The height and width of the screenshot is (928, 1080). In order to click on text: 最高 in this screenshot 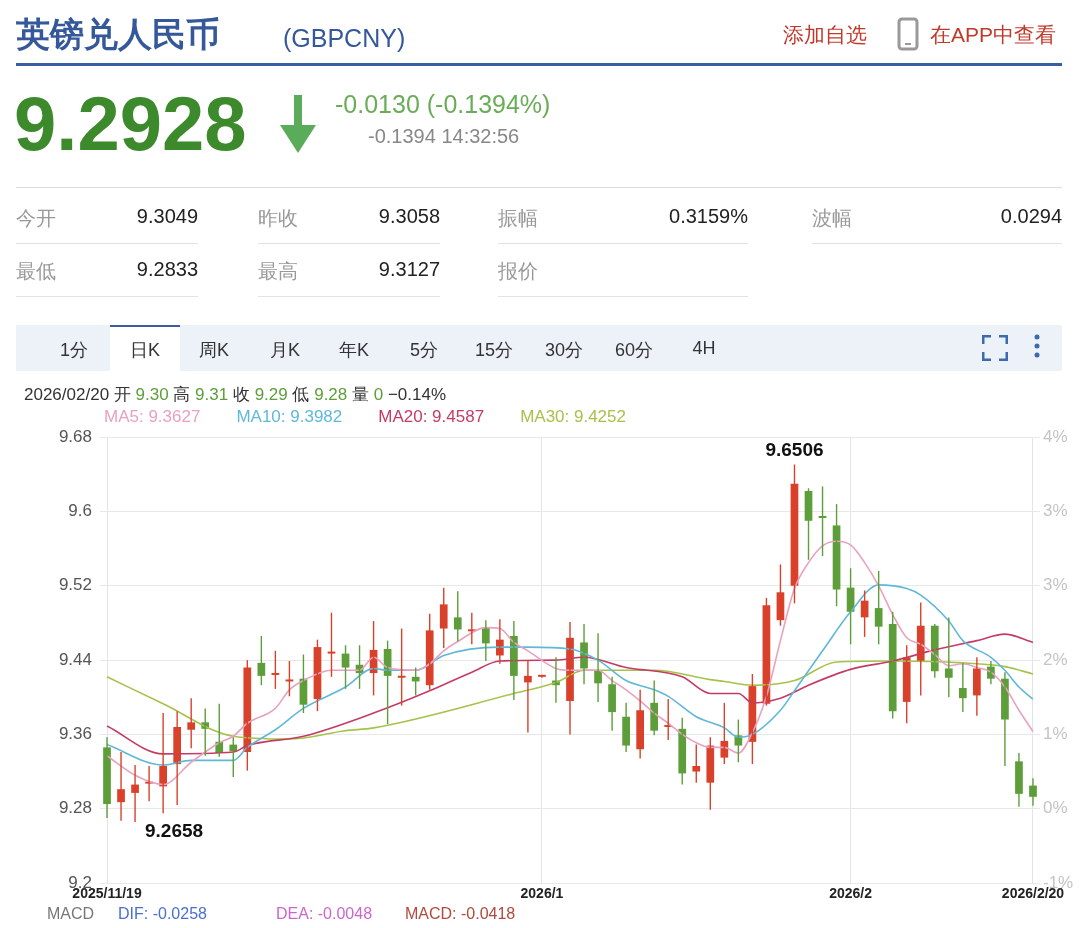, I will do `click(278, 271)`.